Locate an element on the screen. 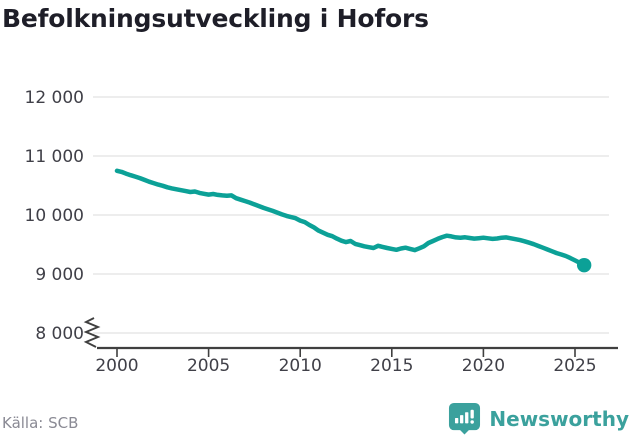 Image resolution: width=631 pixels, height=439 pixels. svg-text: 2025 is located at coordinates (574, 366).